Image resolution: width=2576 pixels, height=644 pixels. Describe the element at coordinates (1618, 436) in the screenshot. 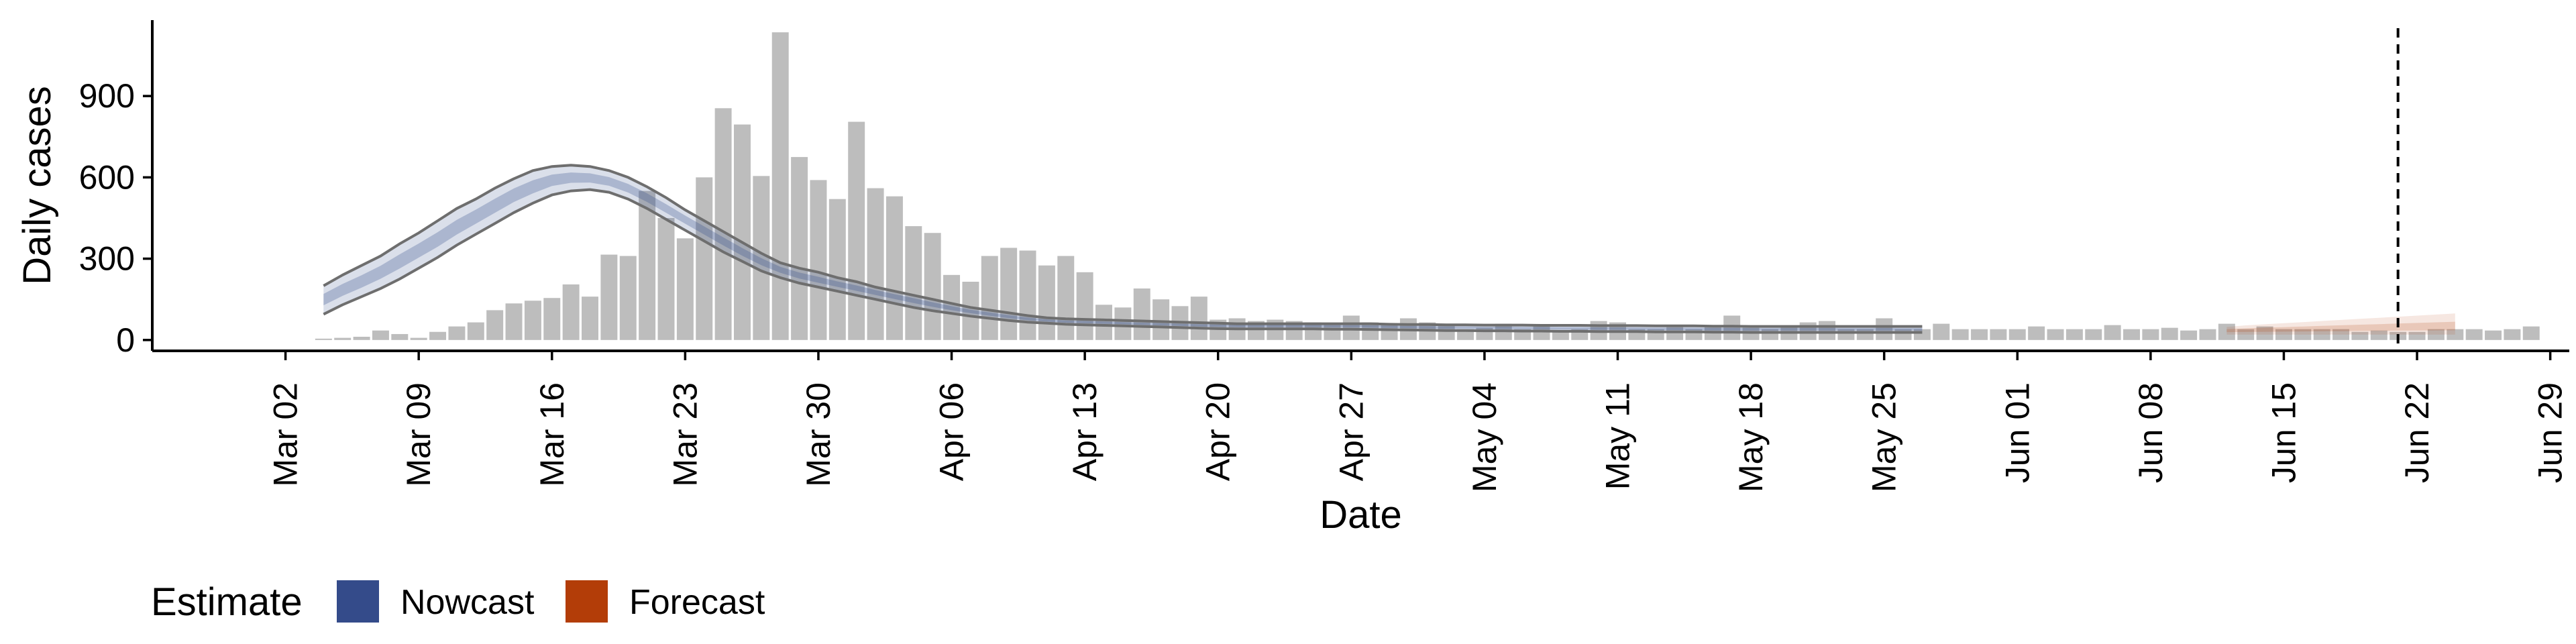

I see `x-tick-label-may-11: May 11` at that location.